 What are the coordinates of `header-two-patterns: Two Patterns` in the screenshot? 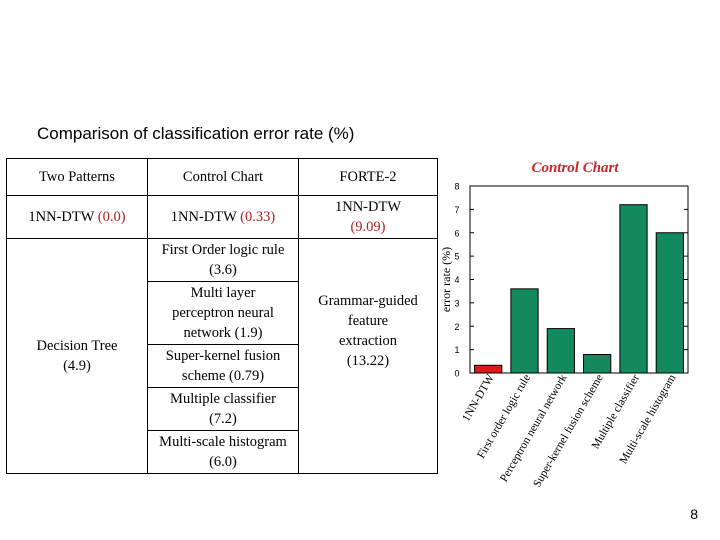 It's located at (77, 177).